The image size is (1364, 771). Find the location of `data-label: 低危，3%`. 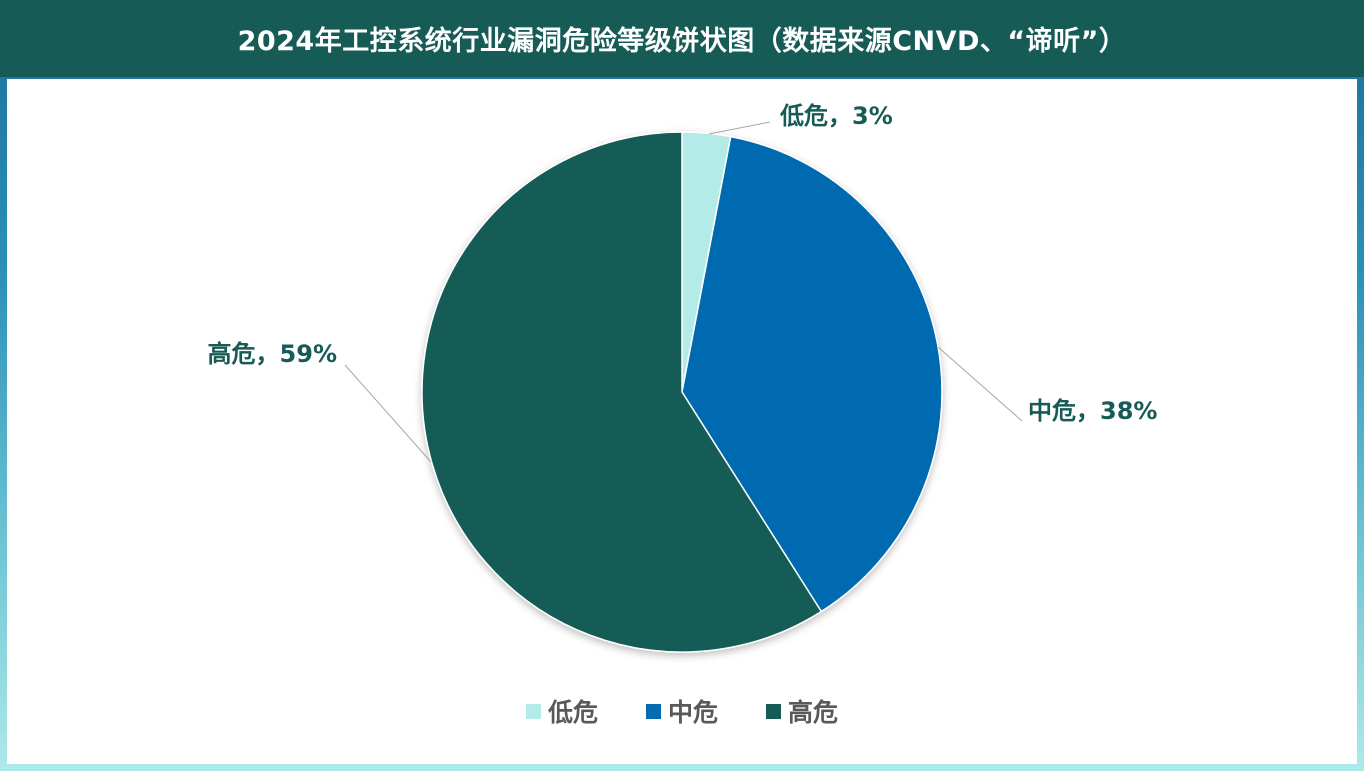

data-label: 低危，3% is located at coordinates (836, 116).